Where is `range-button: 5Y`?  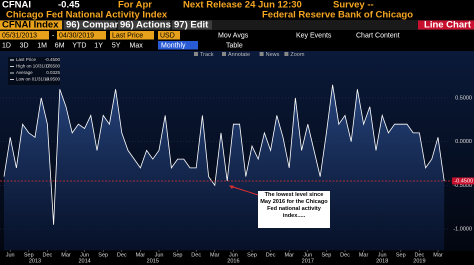 range-button: 5Y is located at coordinates (116, 45).